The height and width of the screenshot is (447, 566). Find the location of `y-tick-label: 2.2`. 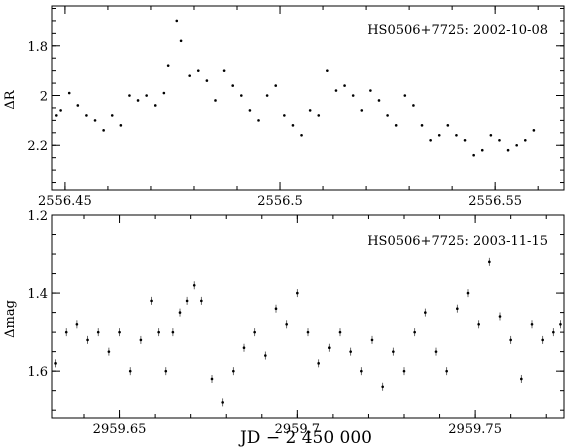

y-tick-label: 2.2 is located at coordinates (37, 146).